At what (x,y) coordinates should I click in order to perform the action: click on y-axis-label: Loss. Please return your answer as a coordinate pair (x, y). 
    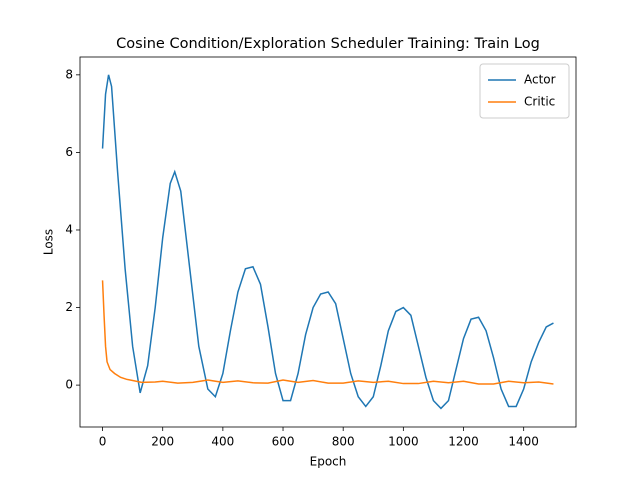
    Looking at the image, I should click on (49, 242).